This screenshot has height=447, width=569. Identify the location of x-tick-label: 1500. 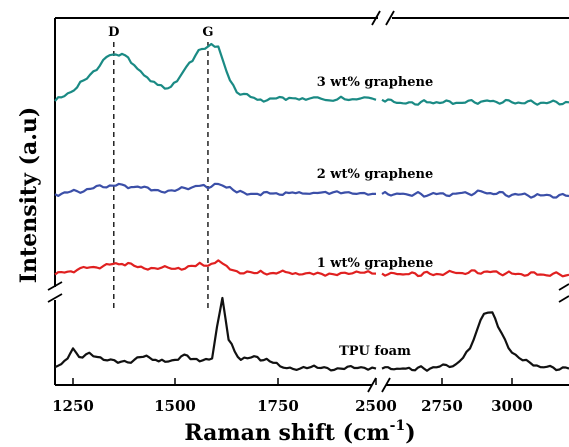
(175, 406).